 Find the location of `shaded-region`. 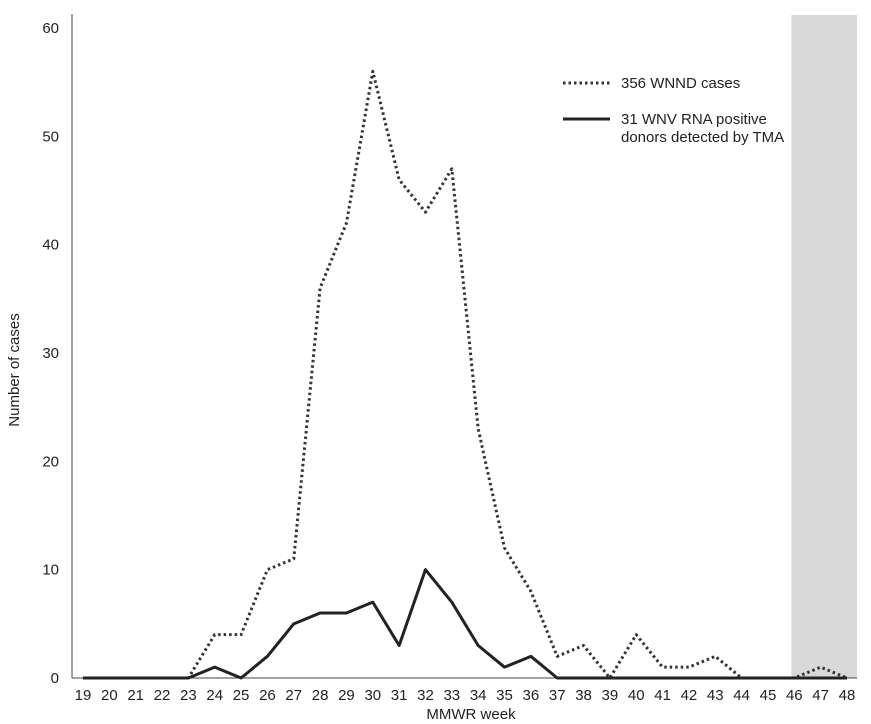

shaded-region is located at coordinates (824, 346).